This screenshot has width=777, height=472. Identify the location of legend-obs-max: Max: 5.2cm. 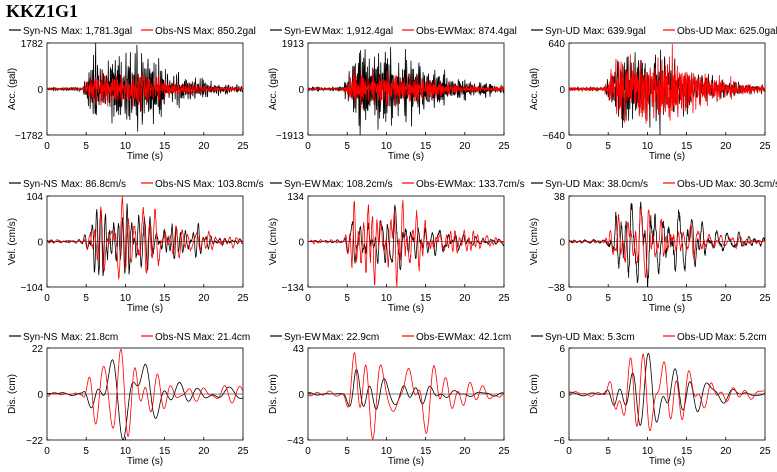
(741, 337).